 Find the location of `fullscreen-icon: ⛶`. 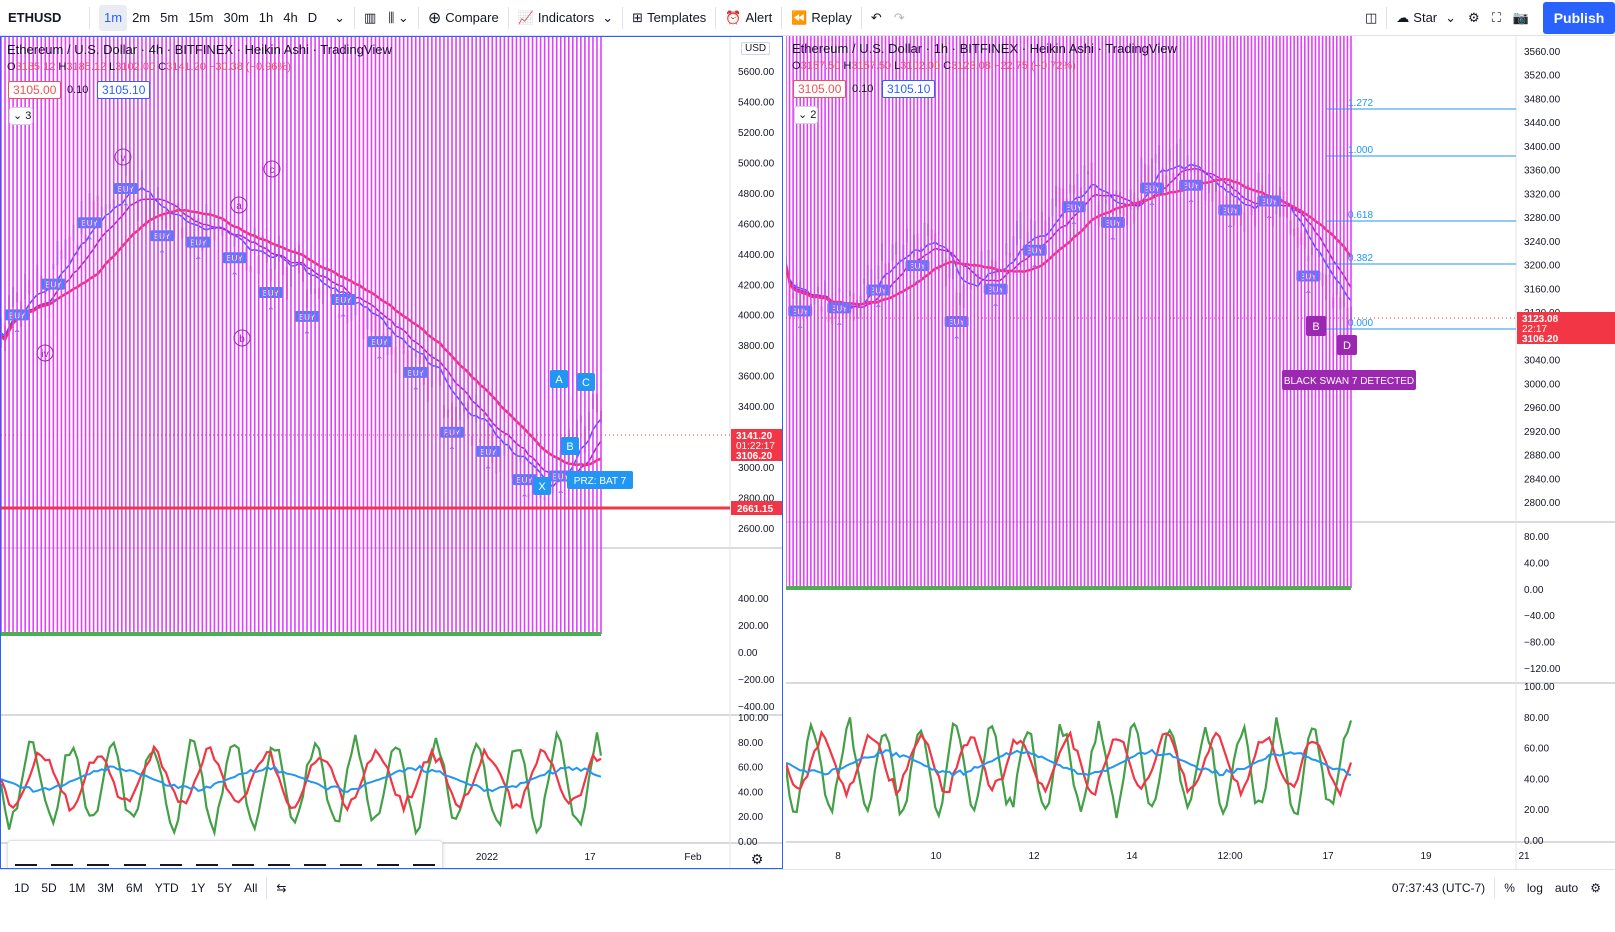

fullscreen-icon: ⛶ is located at coordinates (1496, 17).